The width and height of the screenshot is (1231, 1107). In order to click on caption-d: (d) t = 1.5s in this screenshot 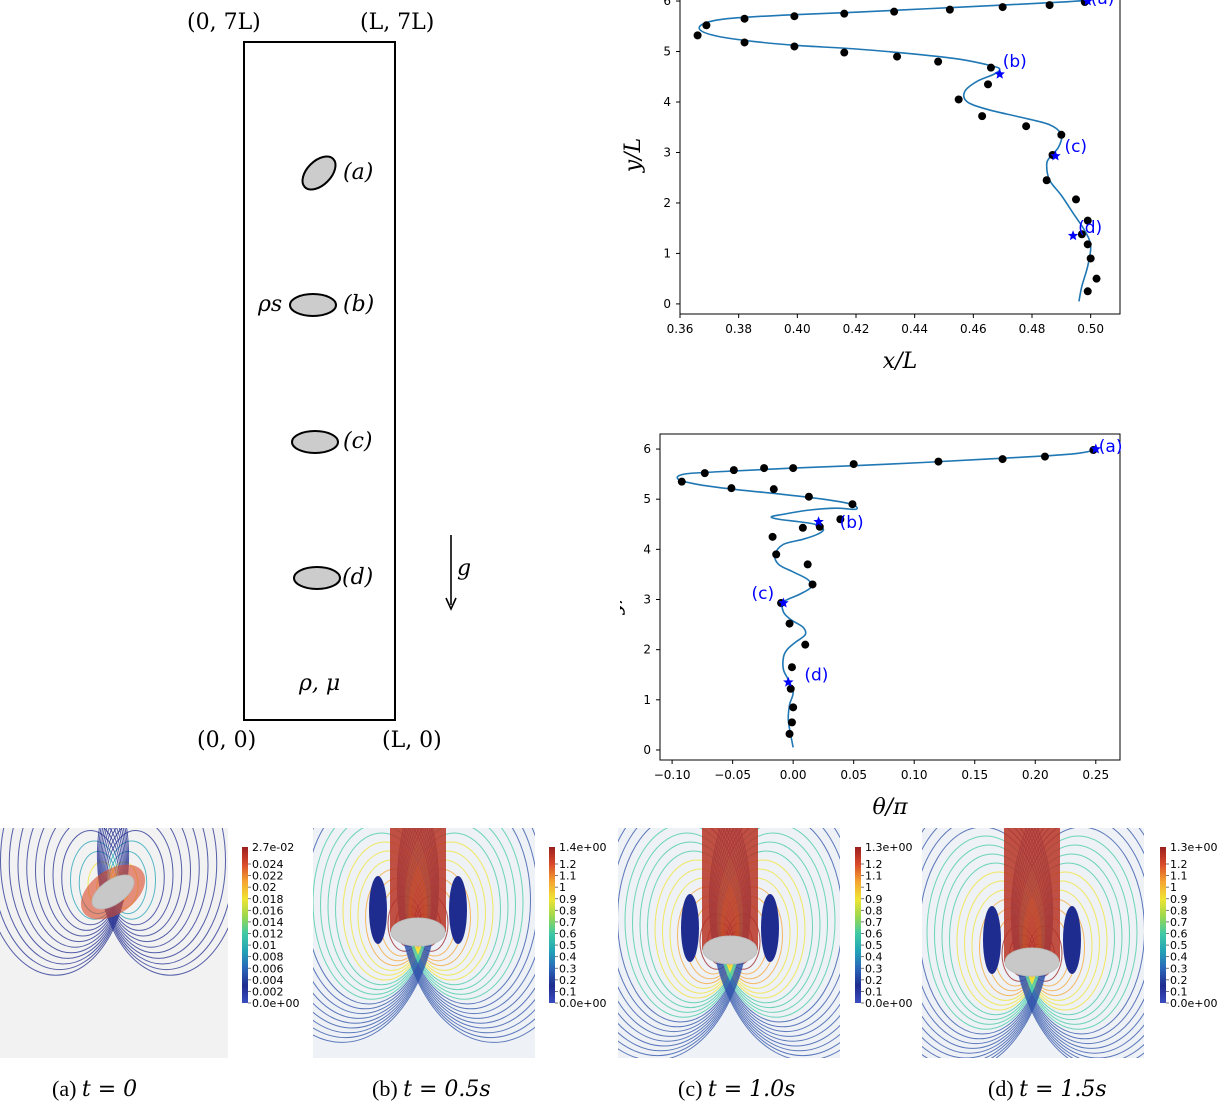, I will do `click(1047, 1089)`.